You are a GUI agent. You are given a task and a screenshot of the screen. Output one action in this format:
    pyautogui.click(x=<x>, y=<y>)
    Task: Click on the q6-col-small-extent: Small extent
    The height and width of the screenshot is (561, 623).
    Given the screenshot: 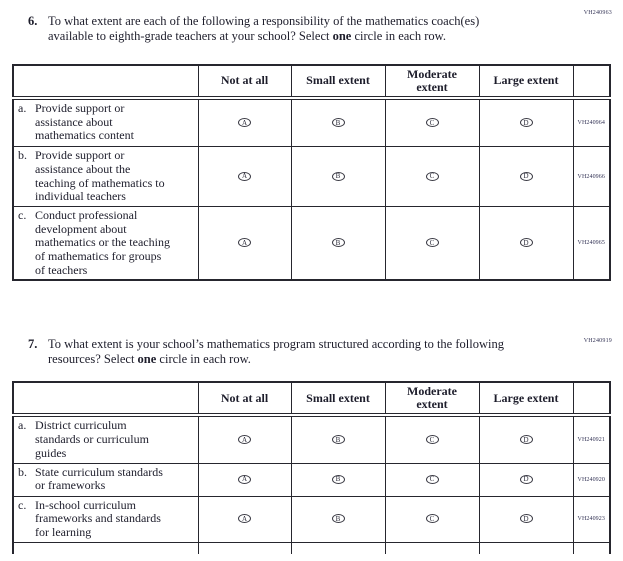 What is the action you would take?
    pyautogui.click(x=338, y=81)
    